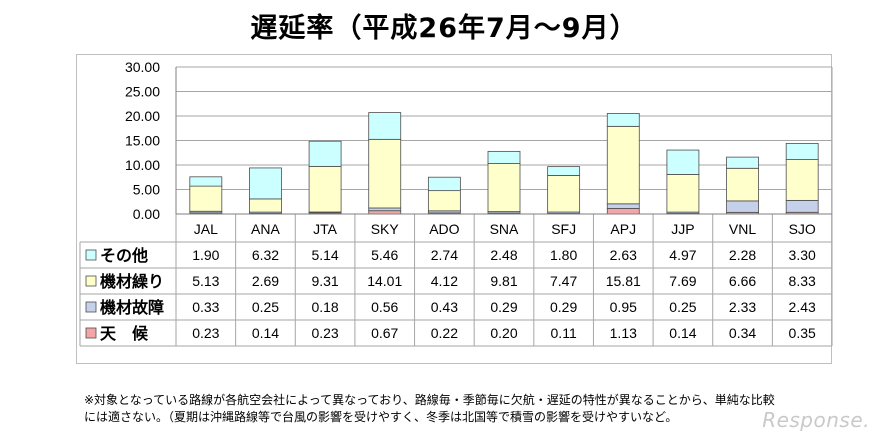  What do you see at coordinates (816, 420) in the screenshot?
I see `response-logo: Response.` at bounding box center [816, 420].